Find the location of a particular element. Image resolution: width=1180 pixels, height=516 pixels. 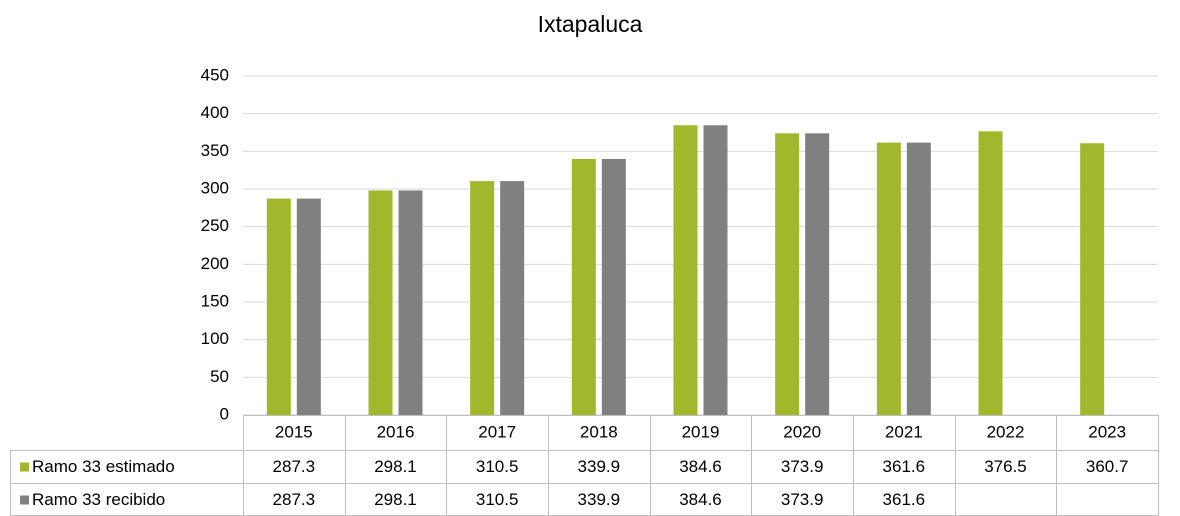

legend-label: Ramo 33 recibido is located at coordinates (98, 499).